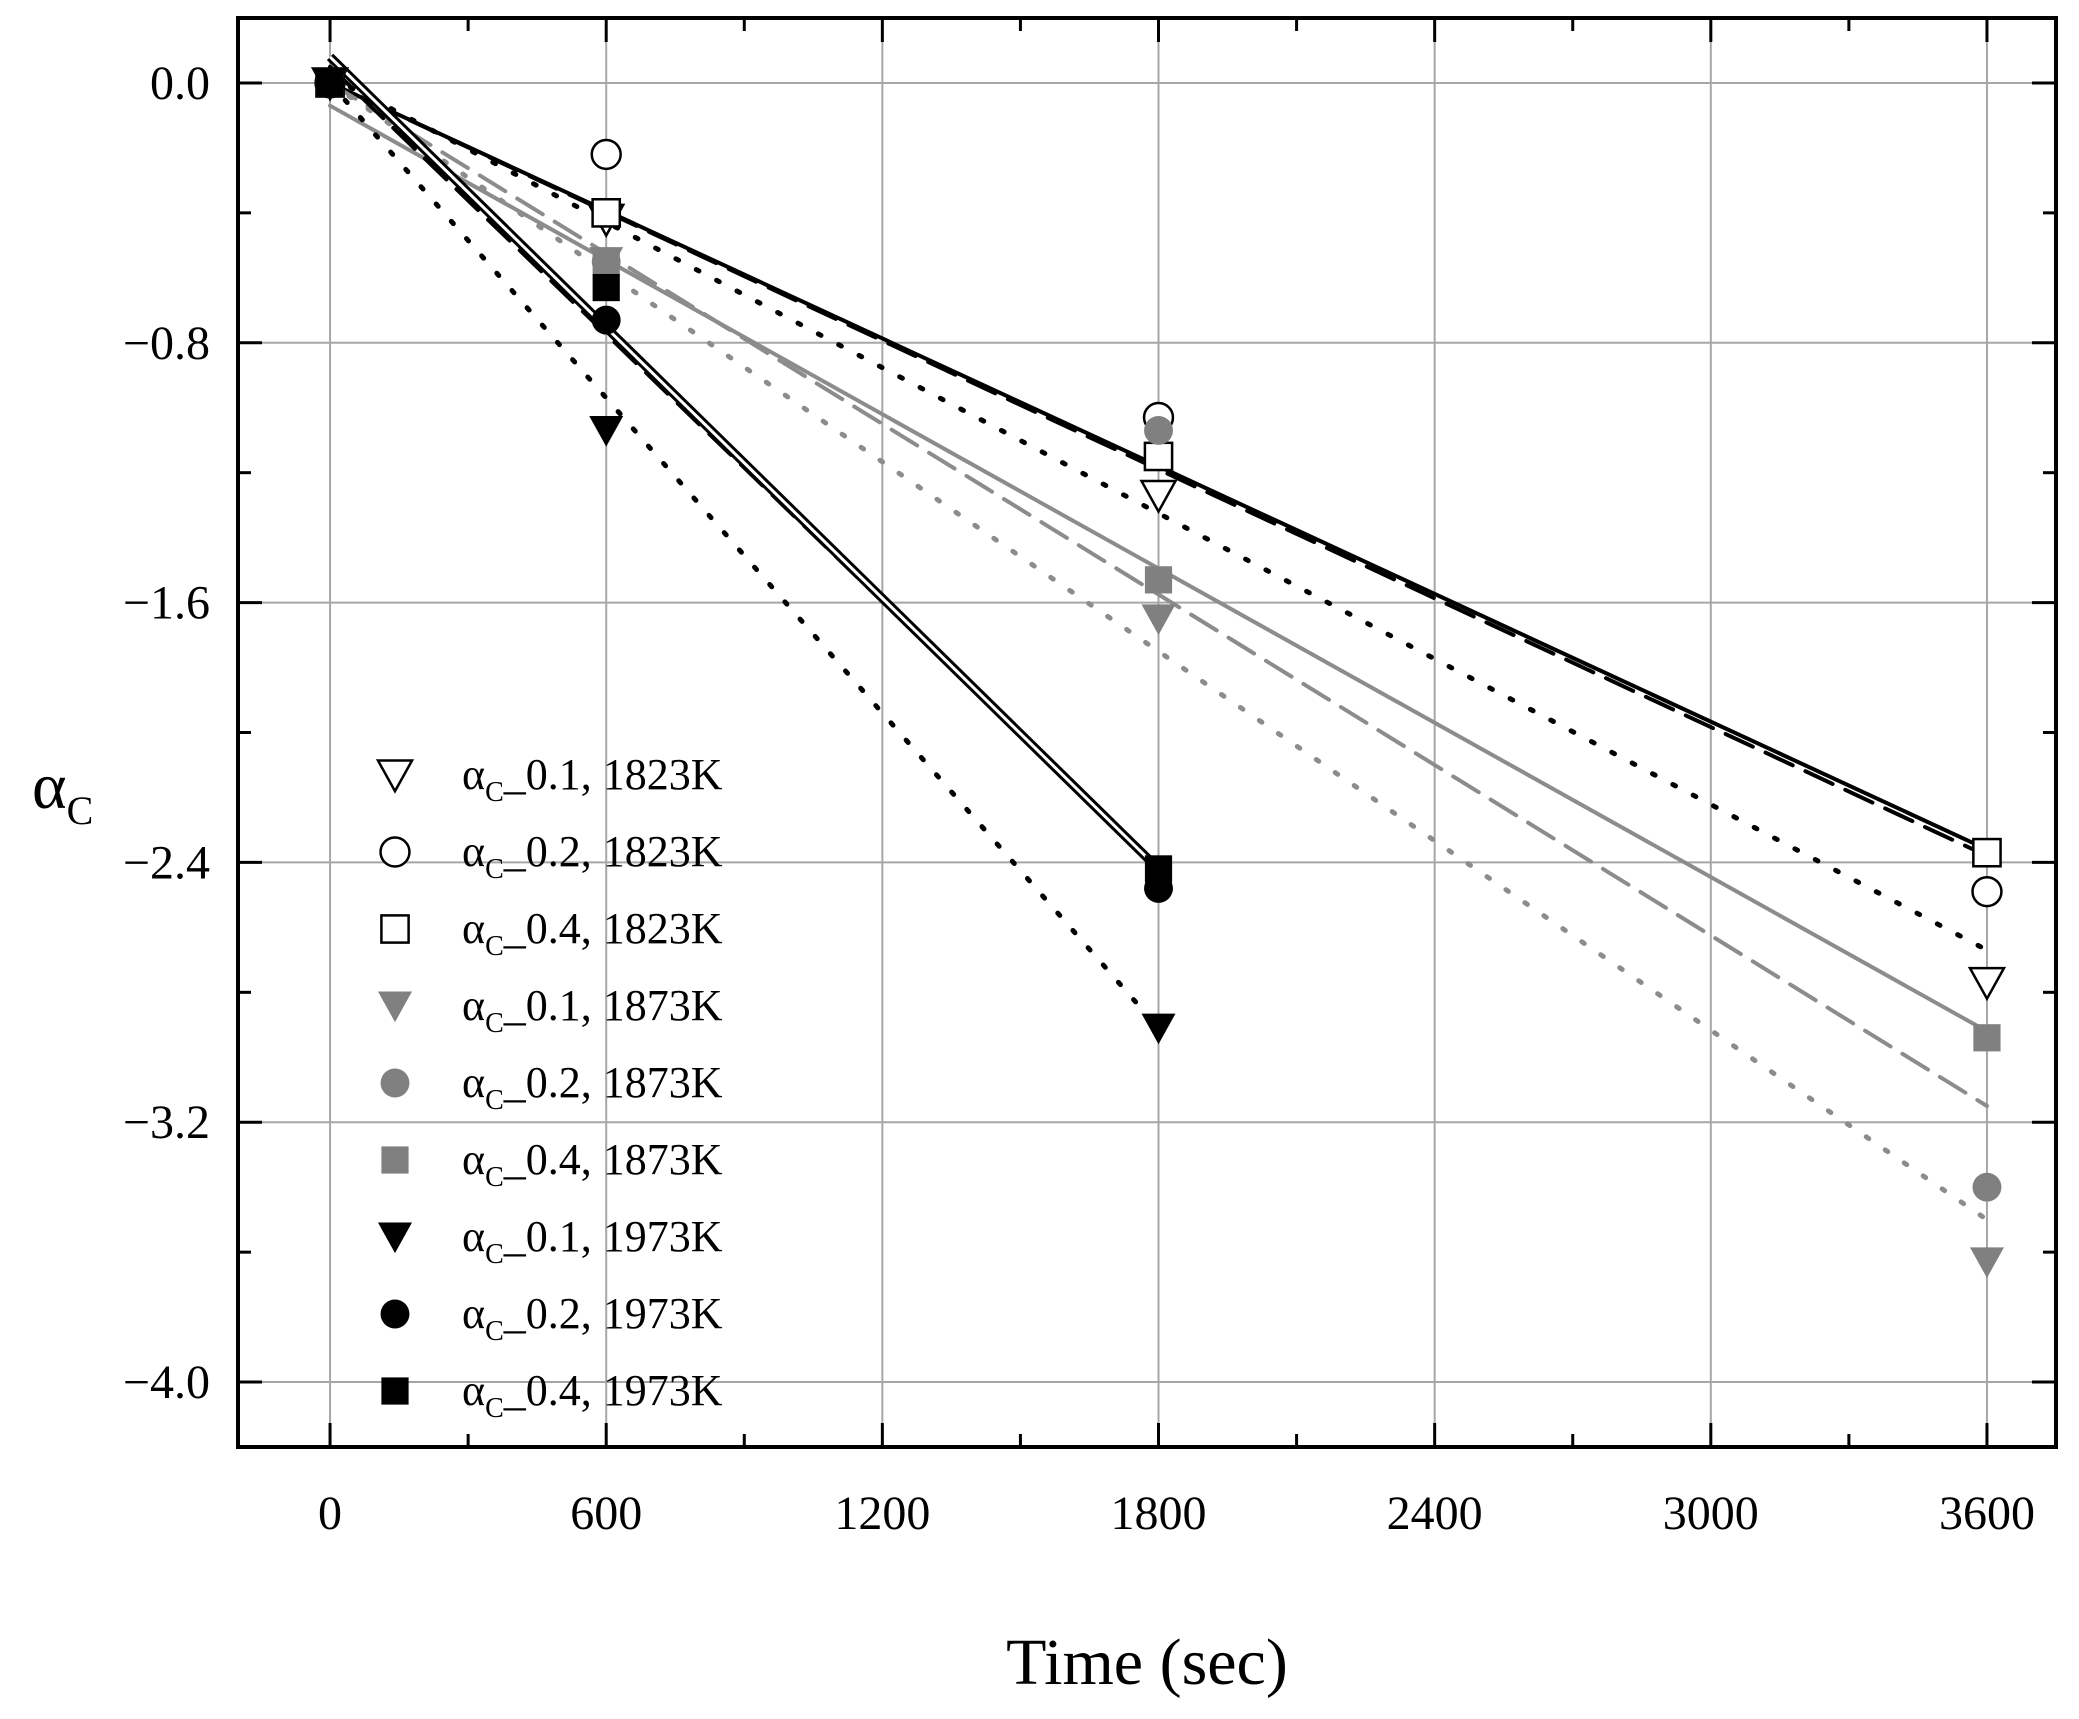  I want to click on x-tick-label: 0, so click(330, 1513).